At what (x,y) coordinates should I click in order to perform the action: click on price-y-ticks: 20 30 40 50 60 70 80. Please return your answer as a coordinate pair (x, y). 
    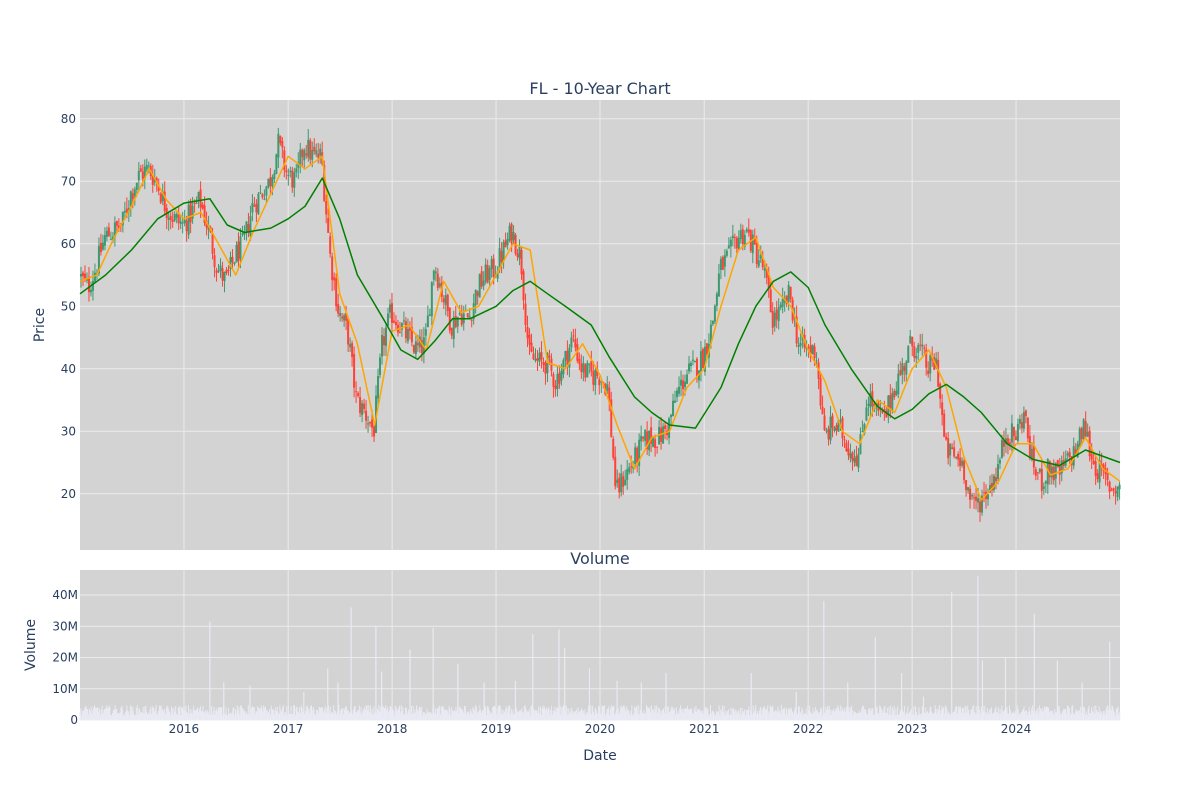
    Looking at the image, I should click on (68, 306).